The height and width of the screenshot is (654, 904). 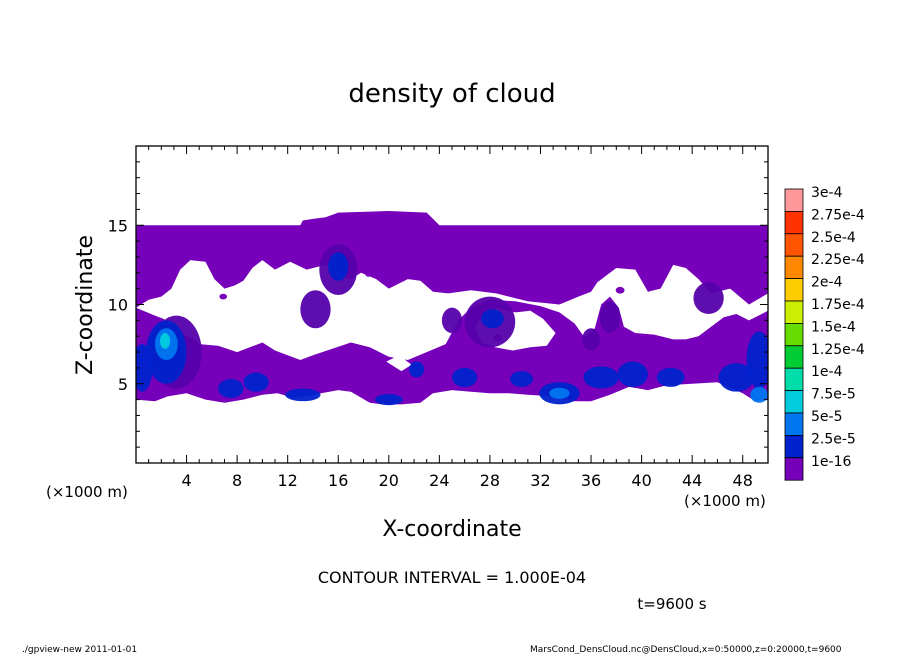 I want to click on x-tick-label: 4, so click(x=186, y=480).